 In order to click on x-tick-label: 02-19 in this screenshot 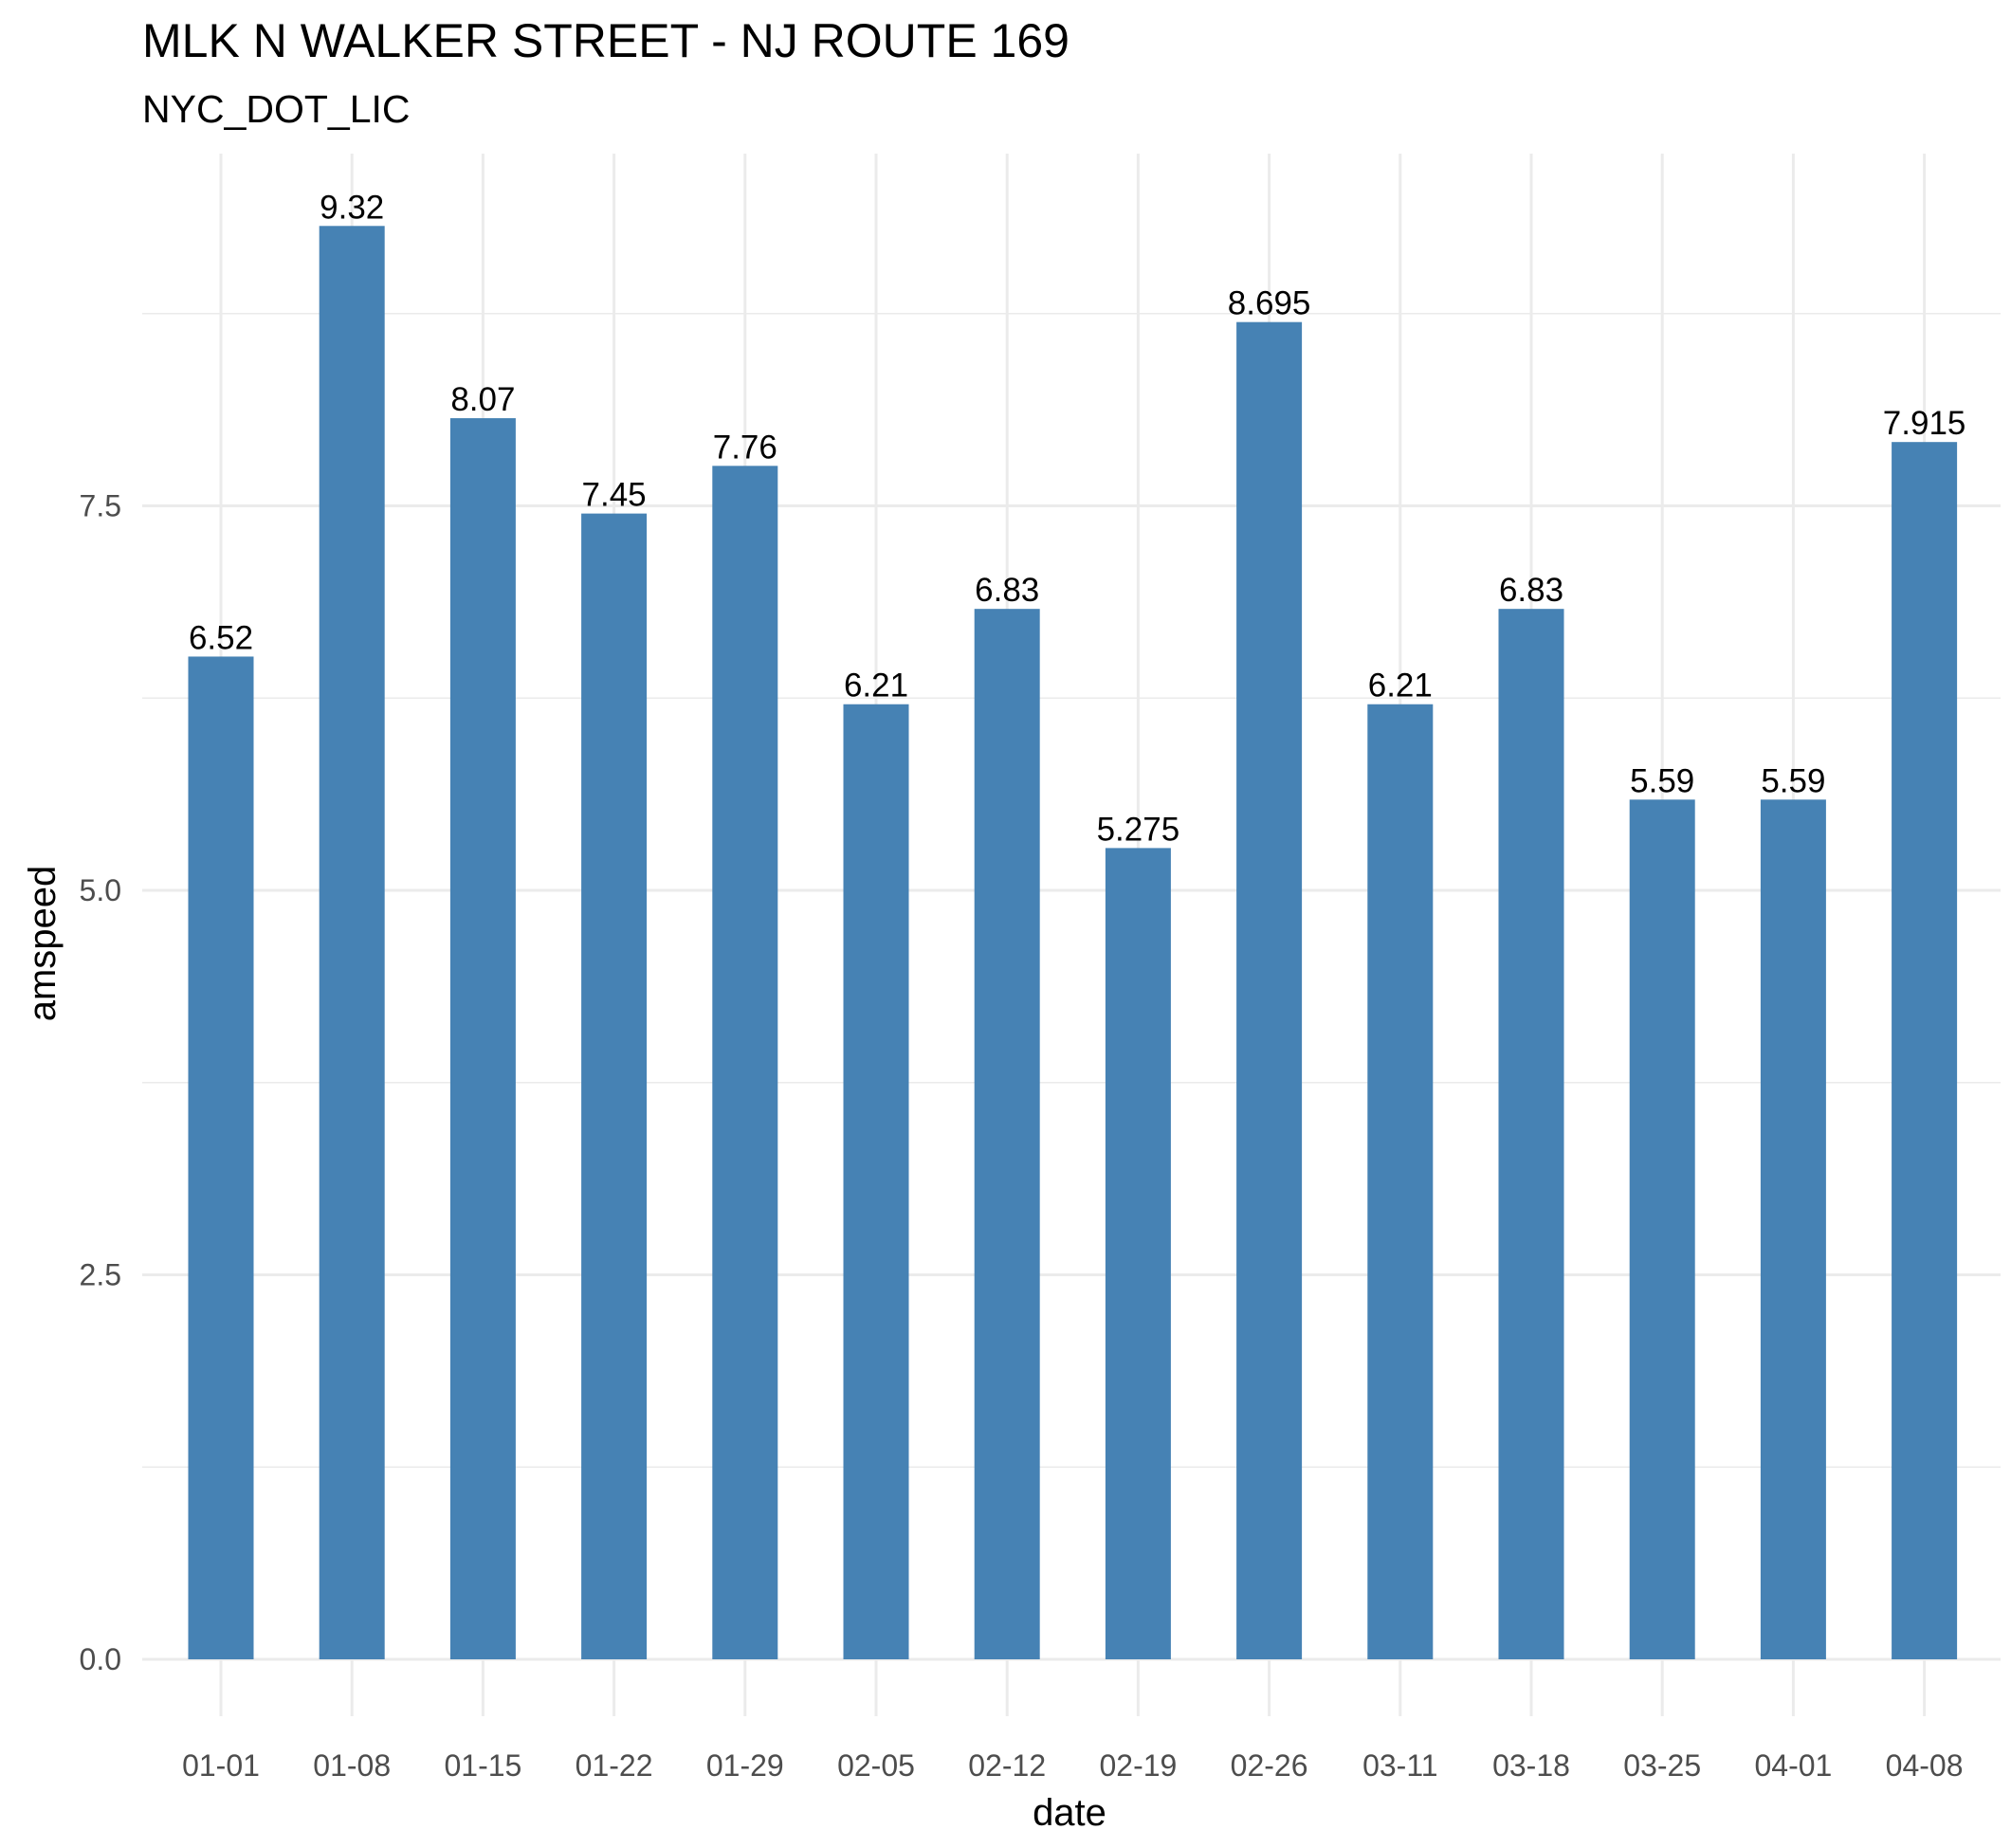, I will do `click(1138, 1765)`.